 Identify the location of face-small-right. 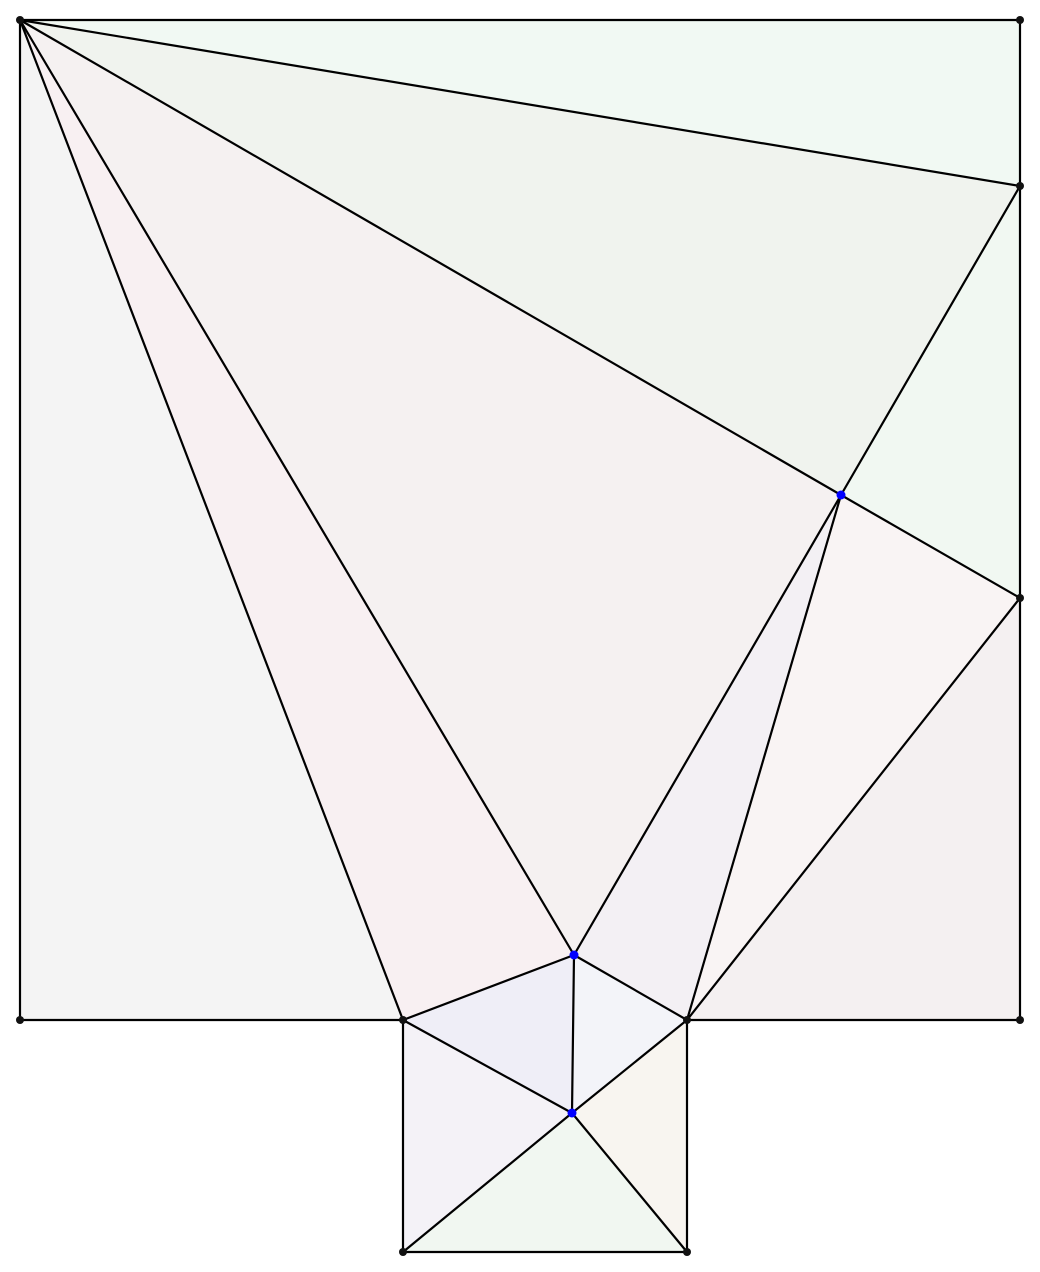
(629, 1136).